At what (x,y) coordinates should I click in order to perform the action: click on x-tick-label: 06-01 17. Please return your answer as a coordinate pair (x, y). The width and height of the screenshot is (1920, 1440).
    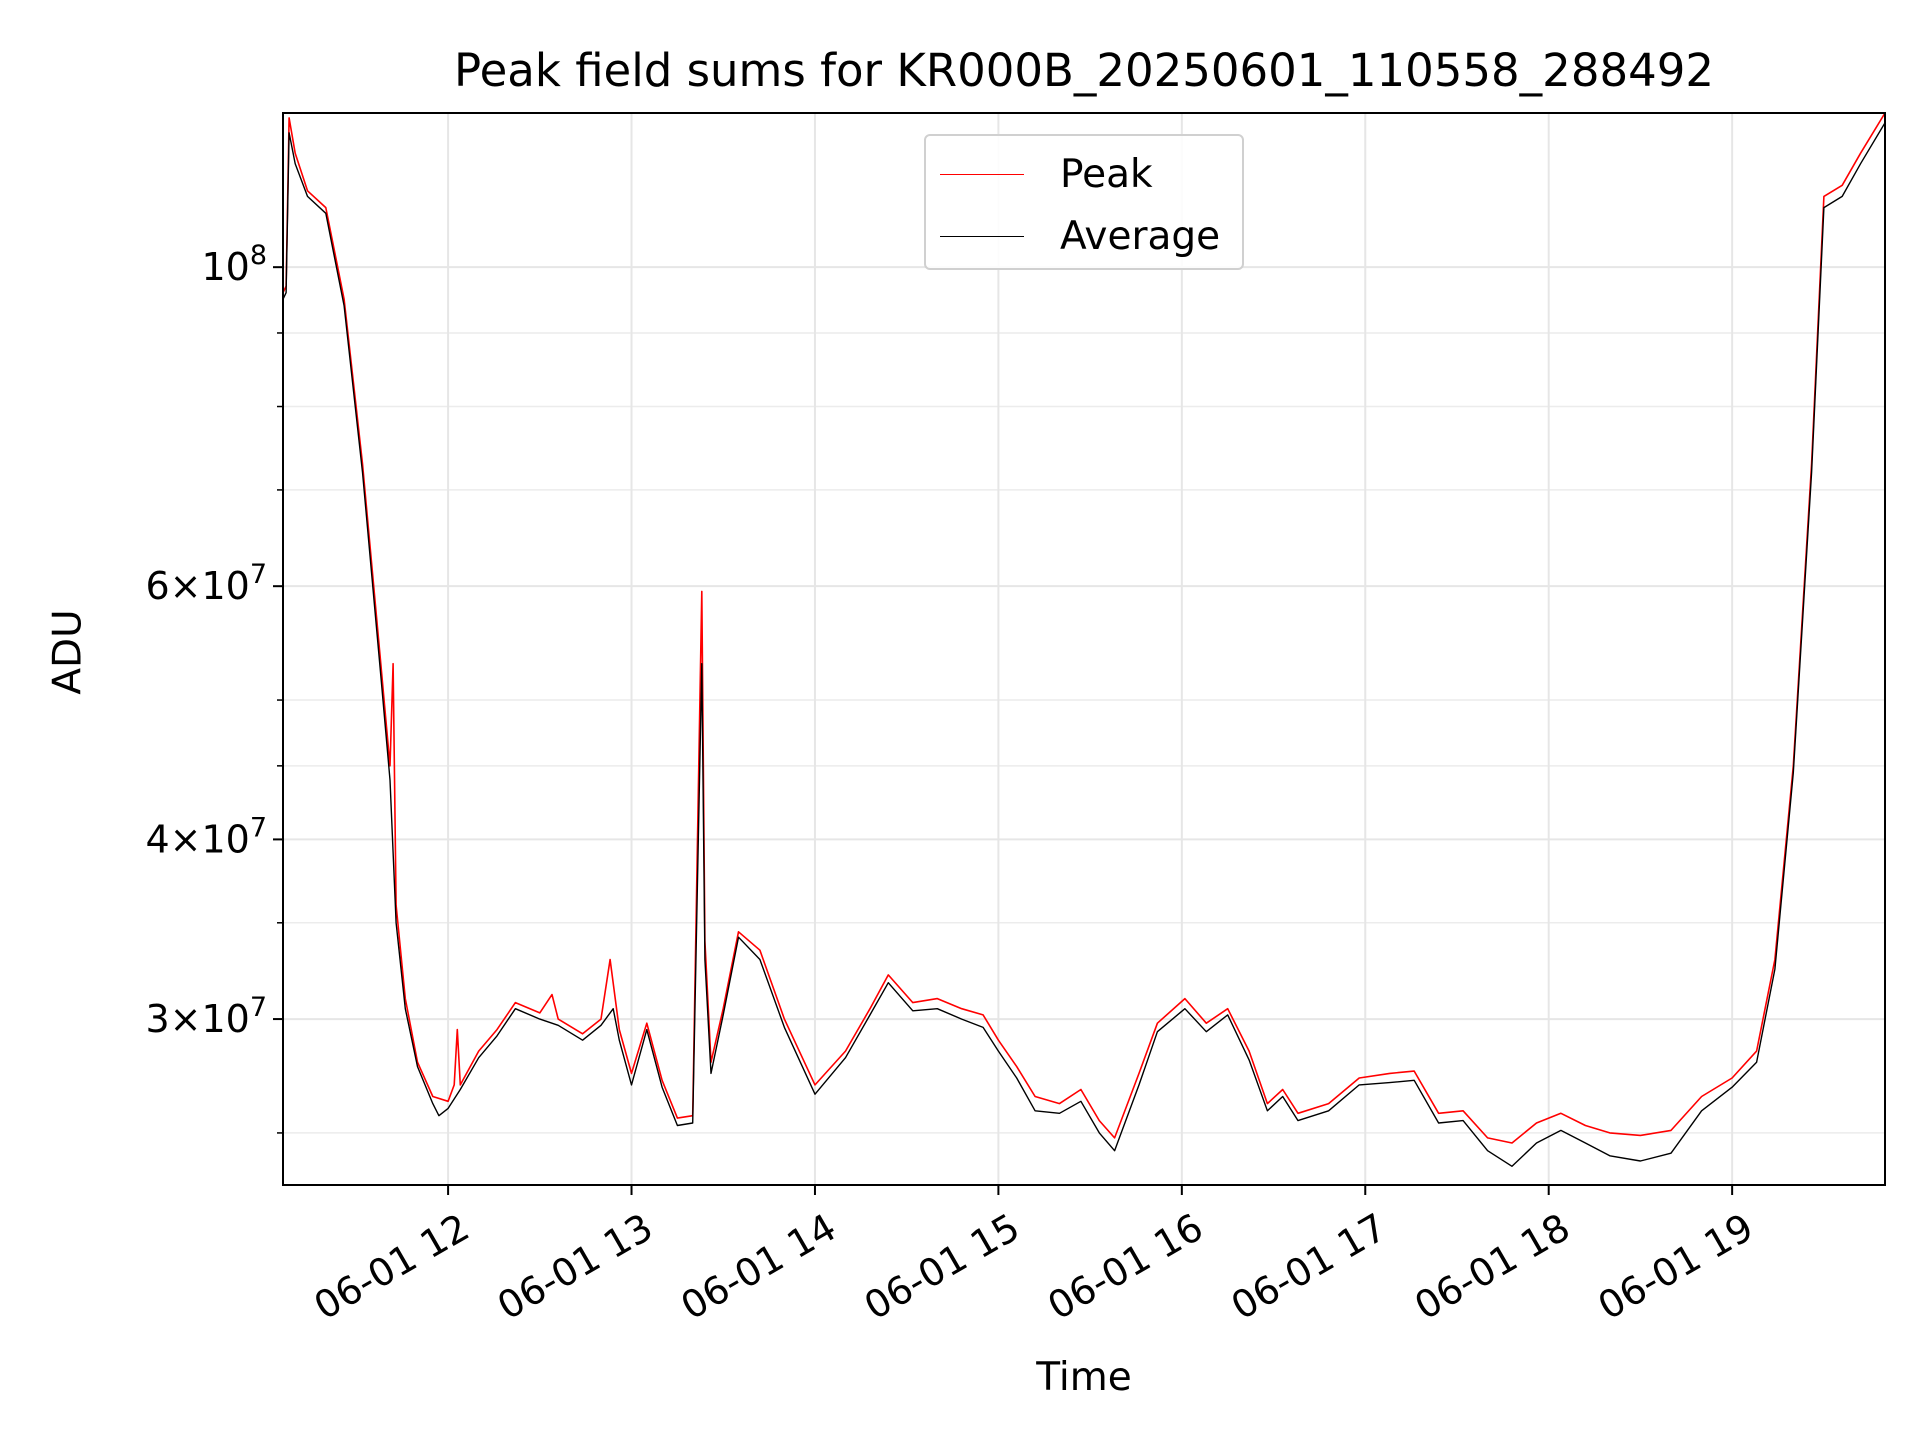
    Looking at the image, I should click on (1309, 1267).